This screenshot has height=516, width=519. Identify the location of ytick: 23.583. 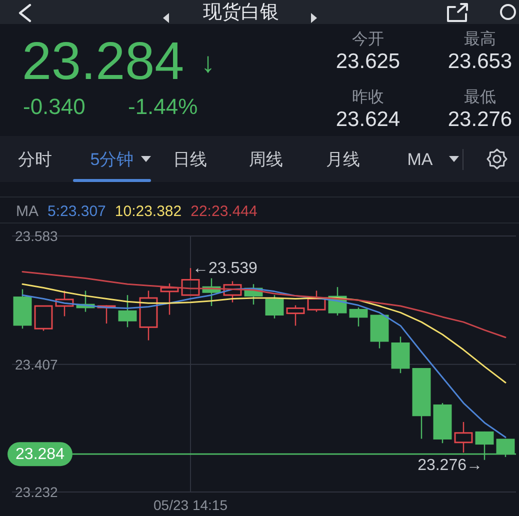
(36, 236).